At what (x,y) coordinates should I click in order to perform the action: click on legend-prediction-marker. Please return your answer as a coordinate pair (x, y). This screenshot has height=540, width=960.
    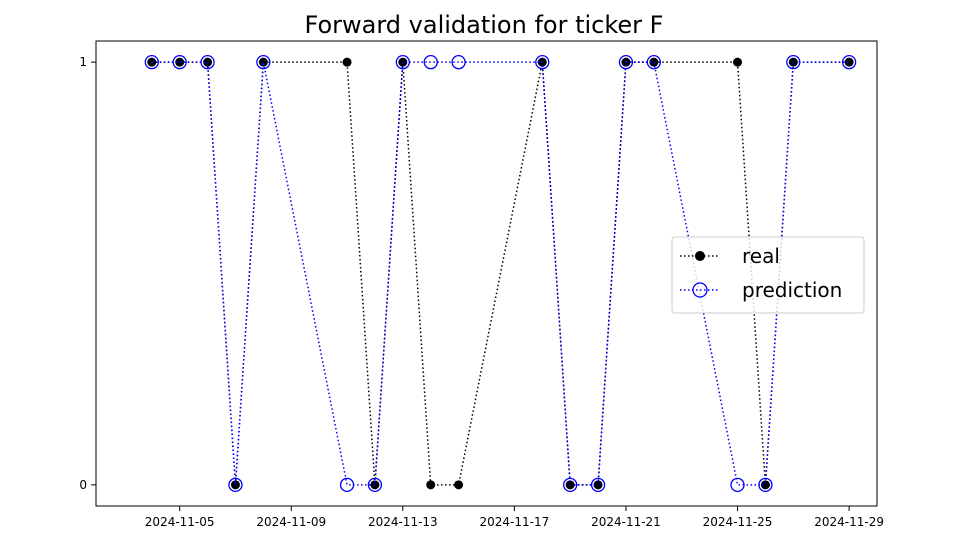
    Looking at the image, I should click on (700, 290).